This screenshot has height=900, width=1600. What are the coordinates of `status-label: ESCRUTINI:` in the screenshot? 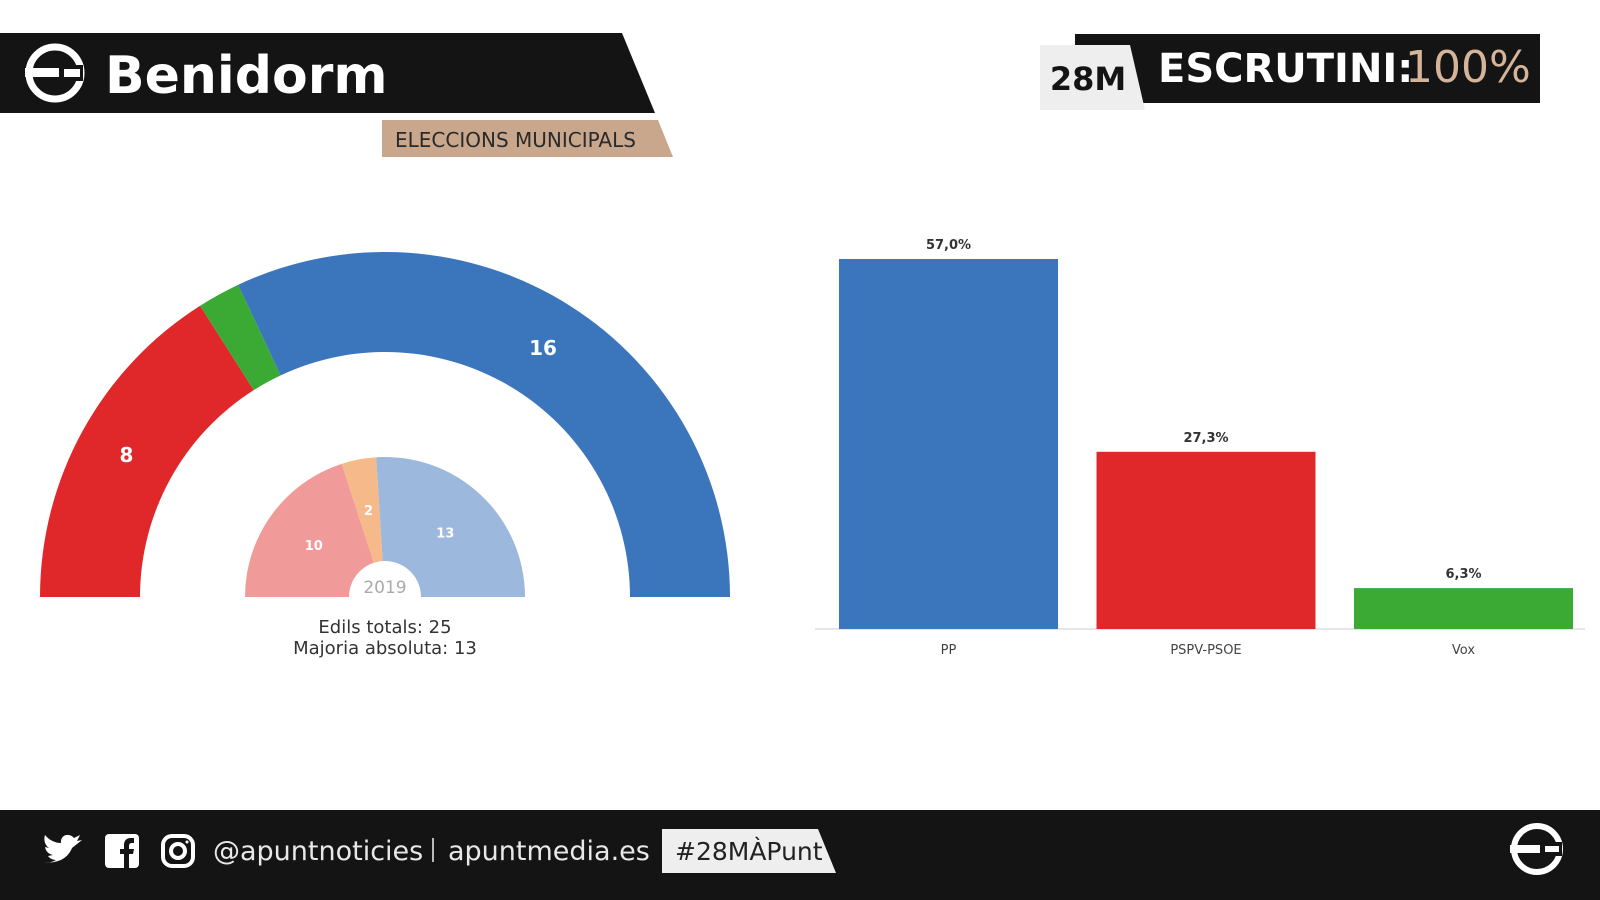 It's located at (1285, 69).